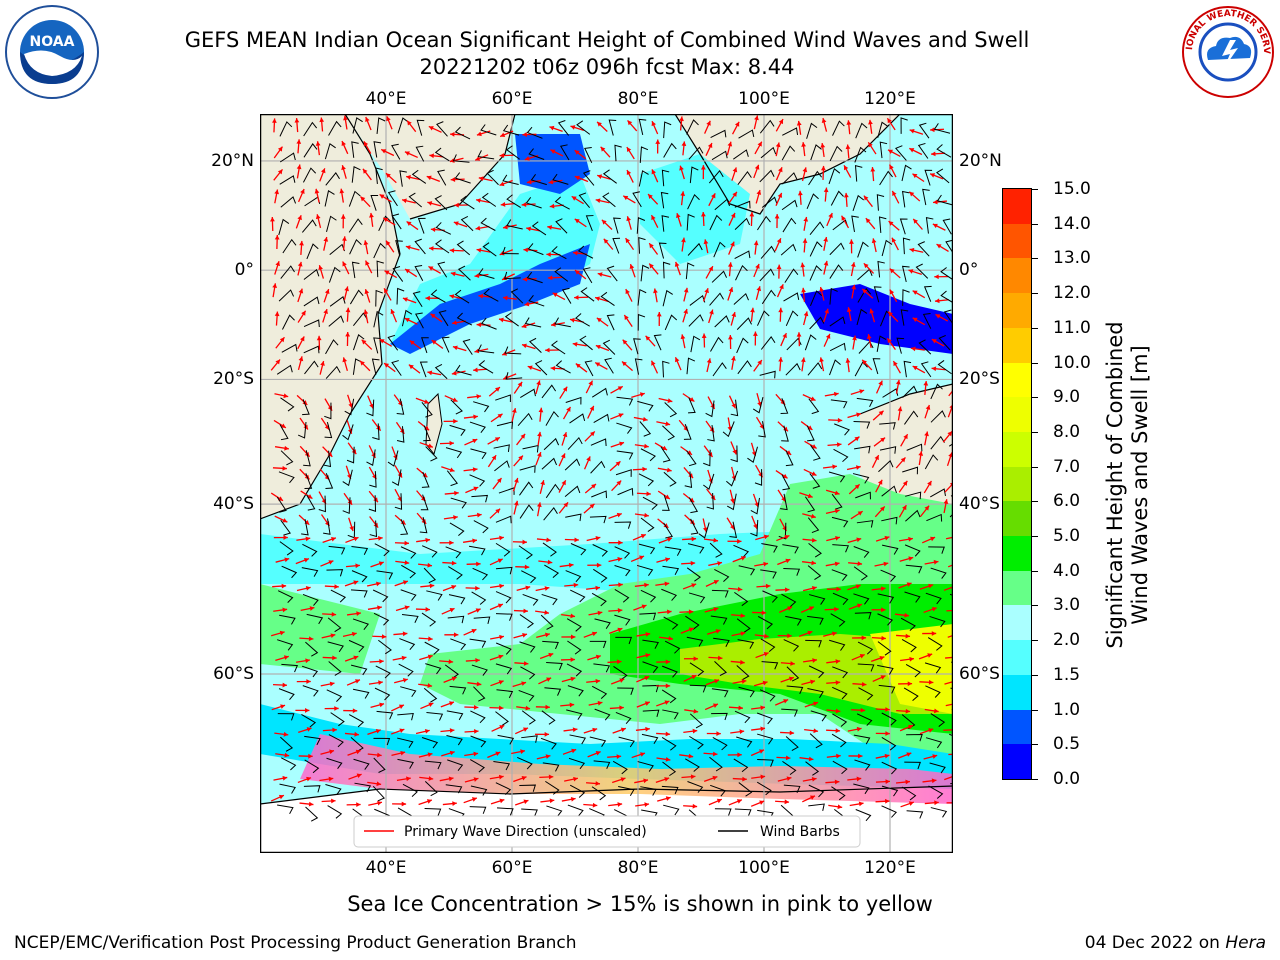 Image resolution: width=1280 pixels, height=960 pixels. Describe the element at coordinates (1017, 241) in the screenshot. I see `colorbar-segment` at that location.